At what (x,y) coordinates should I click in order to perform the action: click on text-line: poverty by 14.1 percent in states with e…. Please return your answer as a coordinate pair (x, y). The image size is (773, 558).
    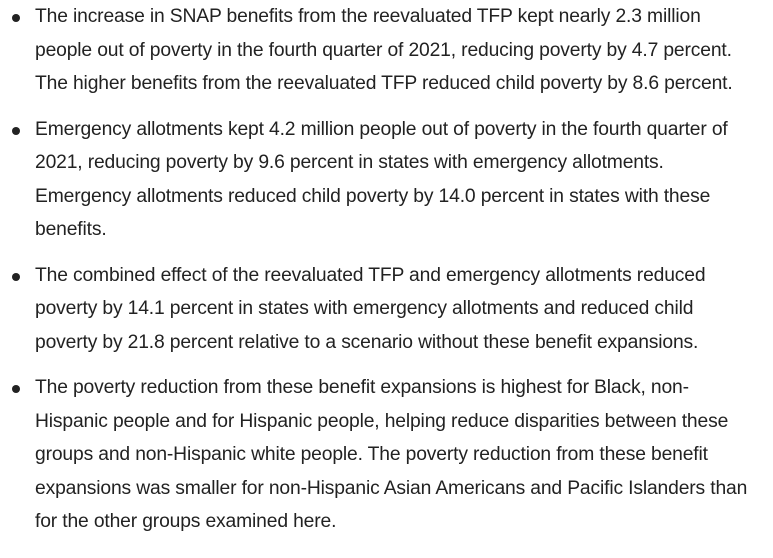
    Looking at the image, I should click on (364, 308).